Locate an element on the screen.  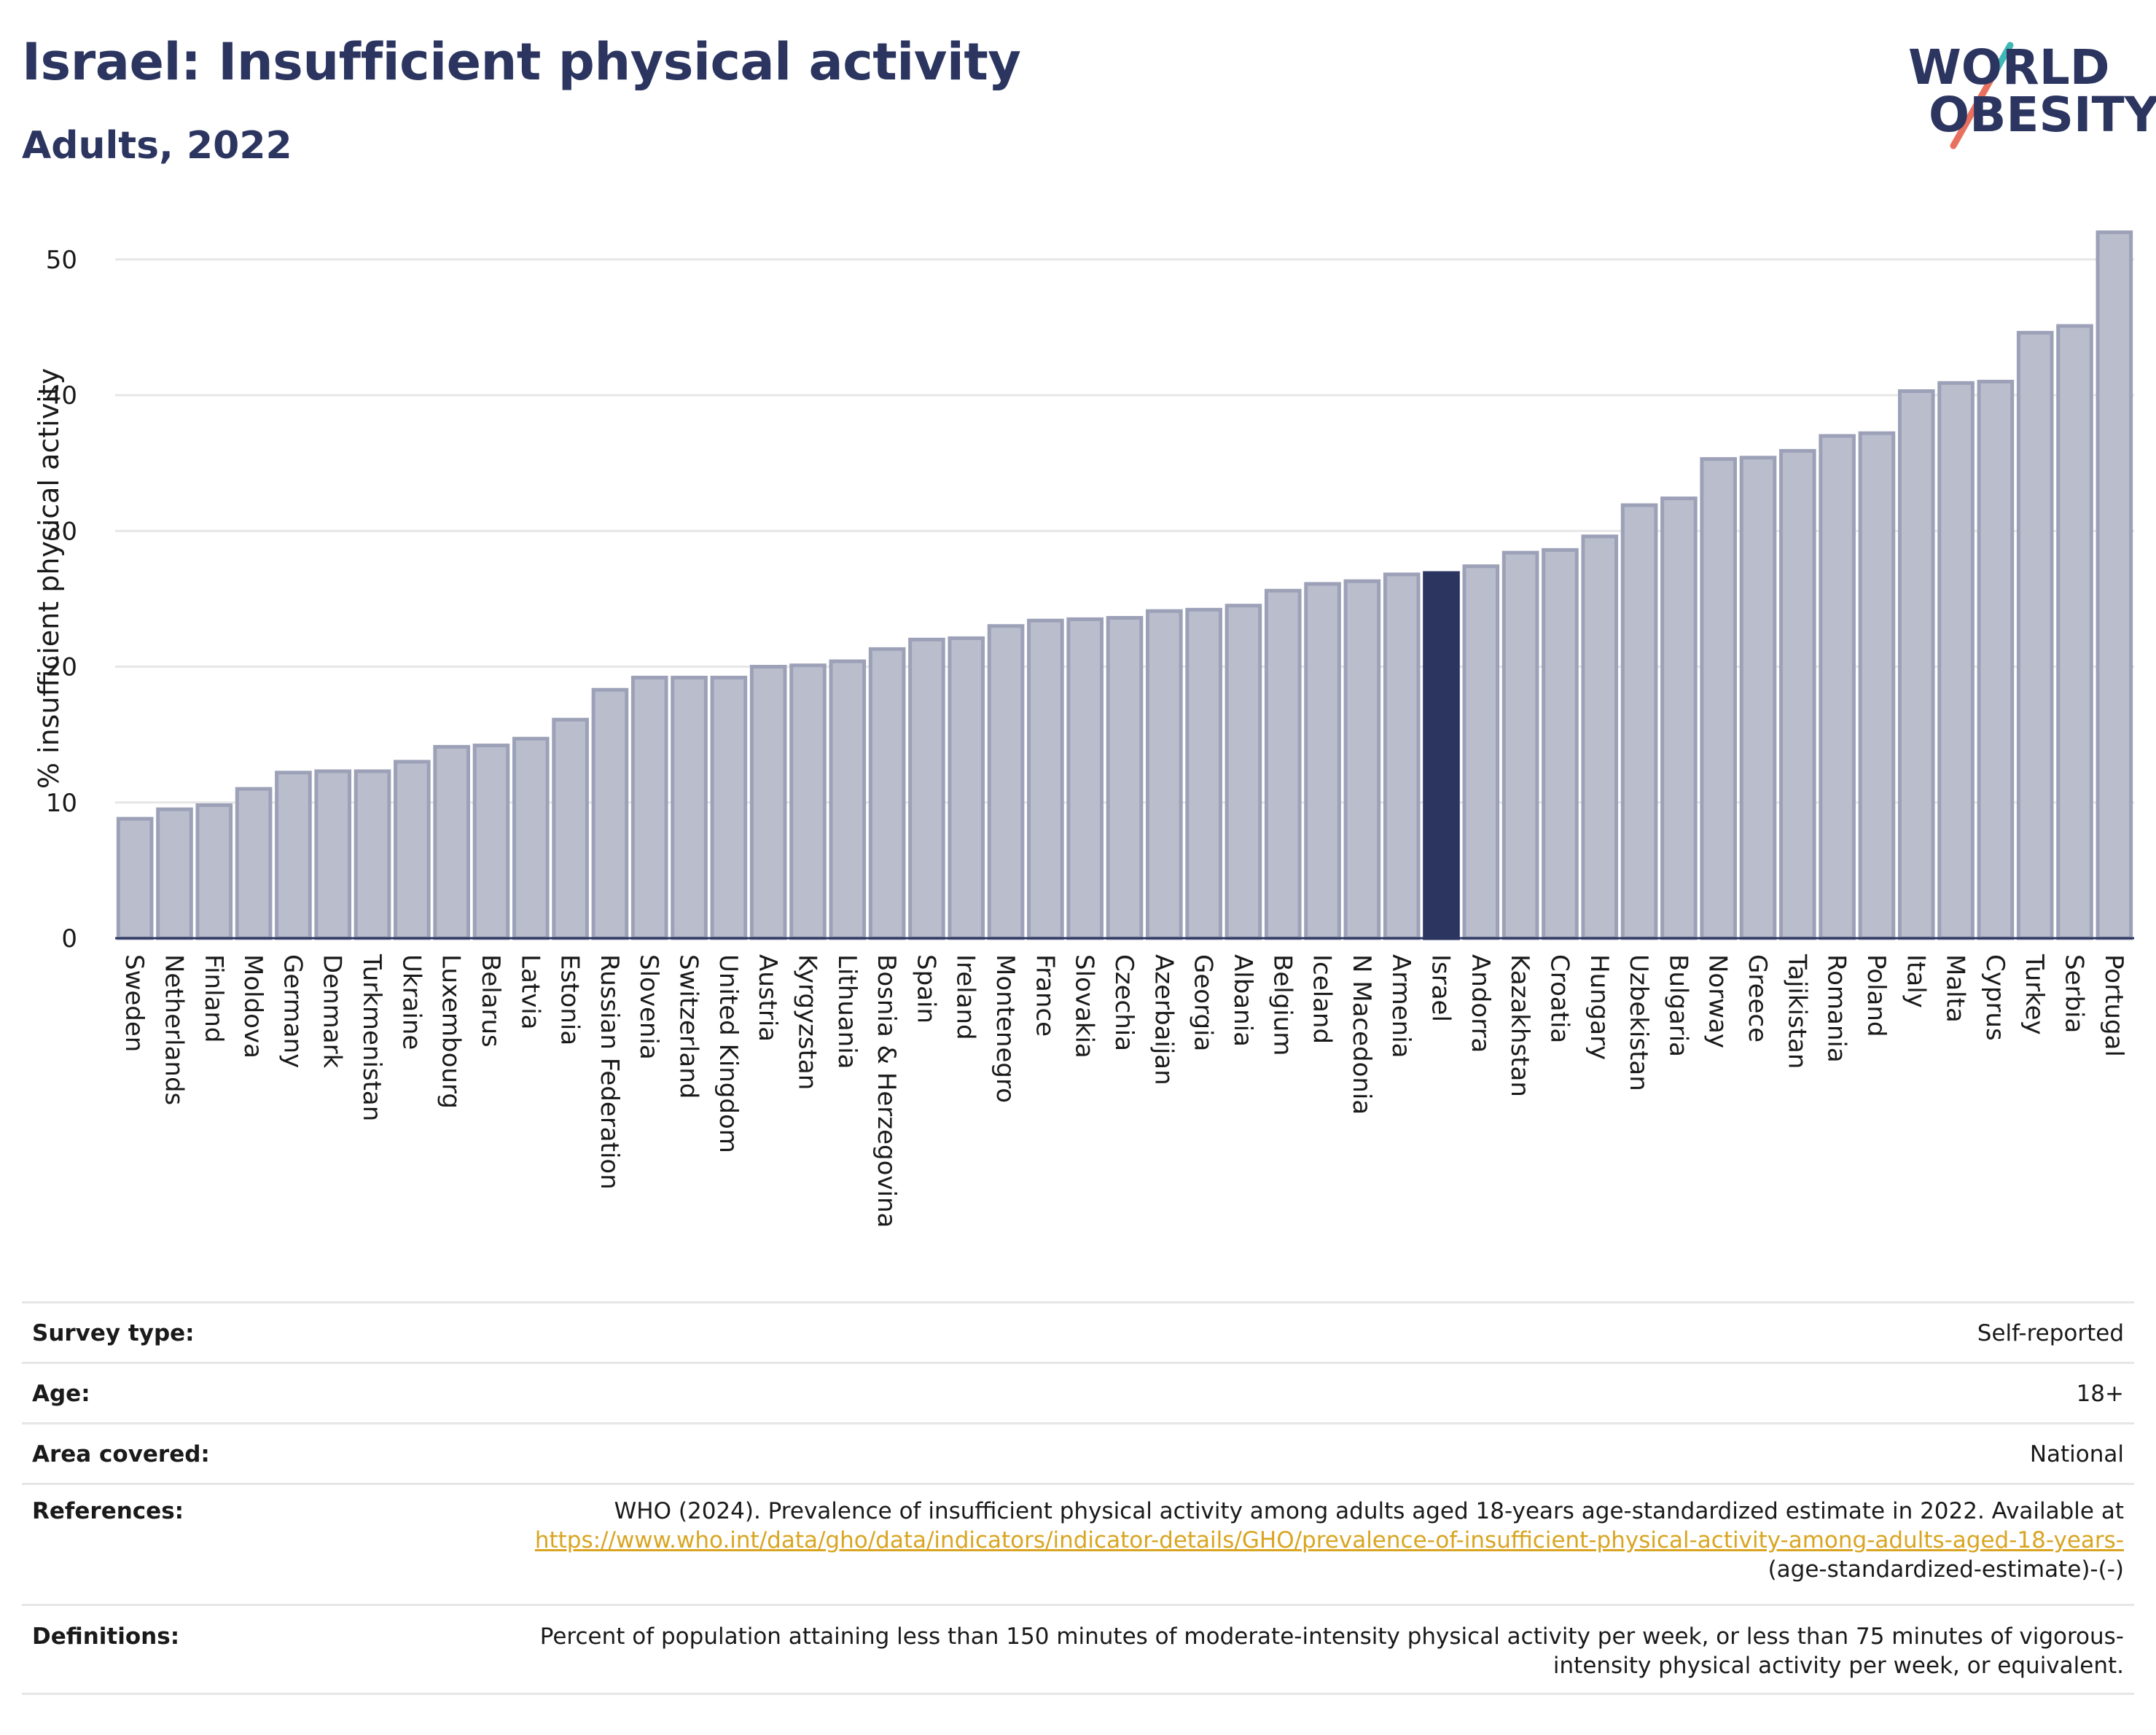
world-obesity-logo: WORLD OBESITY is located at coordinates (2026, 87).